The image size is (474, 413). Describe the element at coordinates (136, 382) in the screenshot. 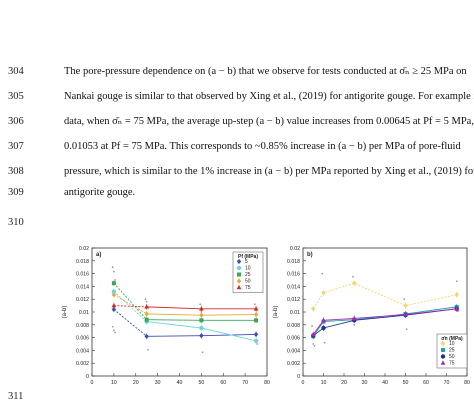

I see `x-tick-label: 20` at that location.